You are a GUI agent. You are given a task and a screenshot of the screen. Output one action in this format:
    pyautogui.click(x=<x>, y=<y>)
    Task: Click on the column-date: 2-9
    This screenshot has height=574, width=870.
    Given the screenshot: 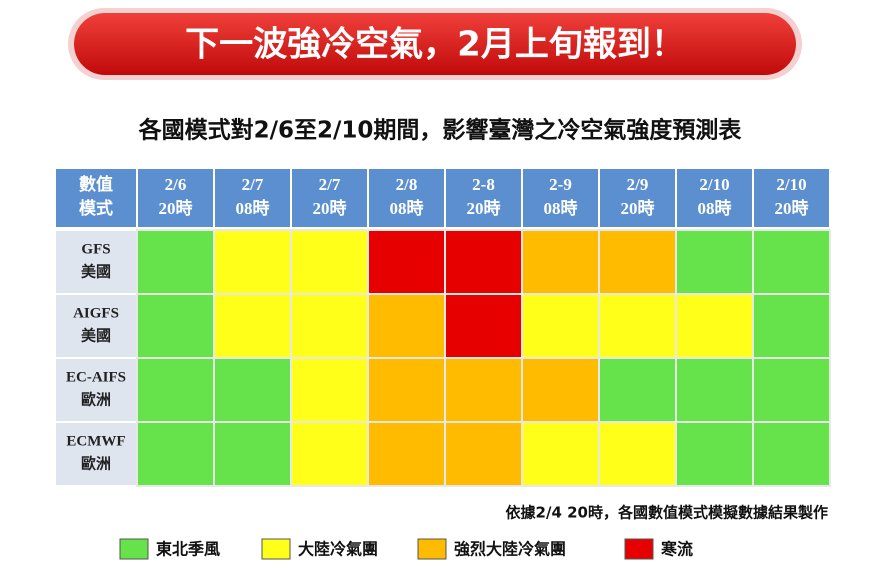 What is the action you would take?
    pyautogui.click(x=560, y=184)
    